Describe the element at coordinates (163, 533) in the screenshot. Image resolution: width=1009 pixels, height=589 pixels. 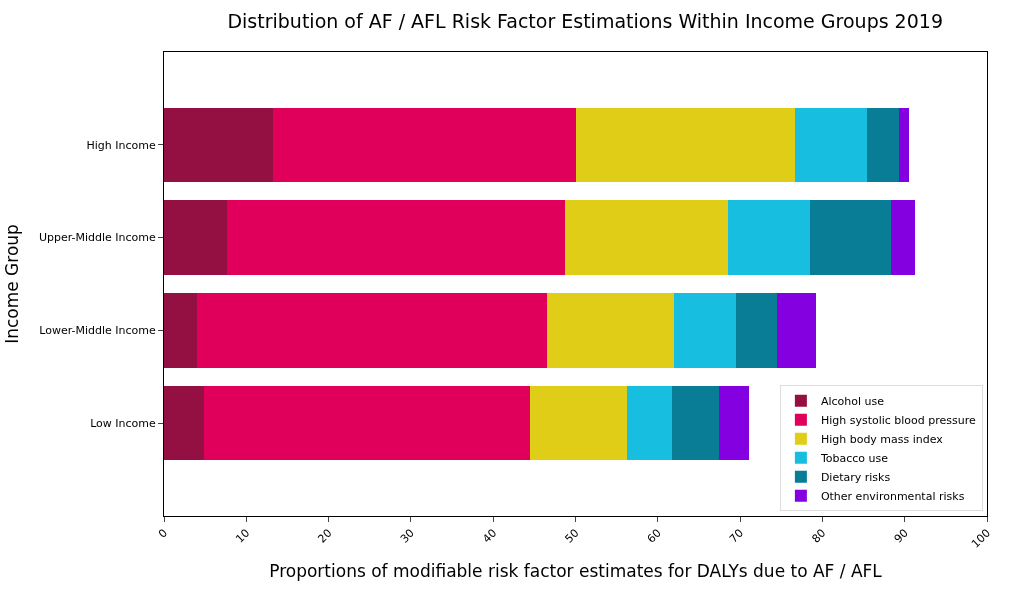
I see `x-tick-label: 0` at that location.